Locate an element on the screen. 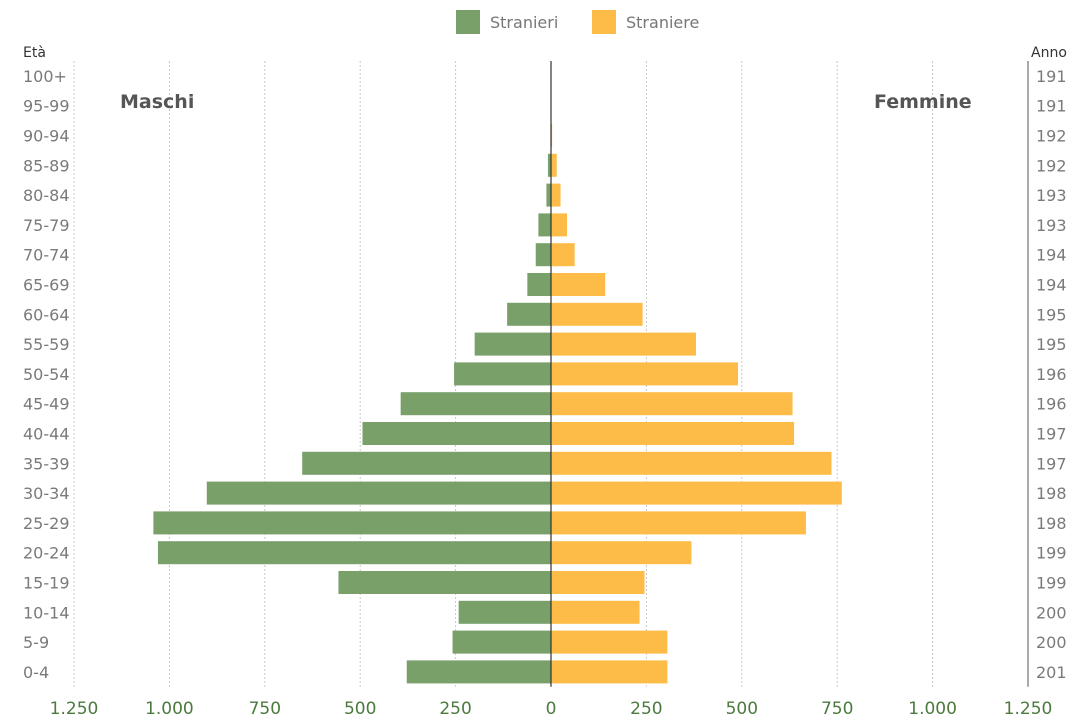 The image size is (1079, 720). age-label: 35-39 is located at coordinates (46, 463).